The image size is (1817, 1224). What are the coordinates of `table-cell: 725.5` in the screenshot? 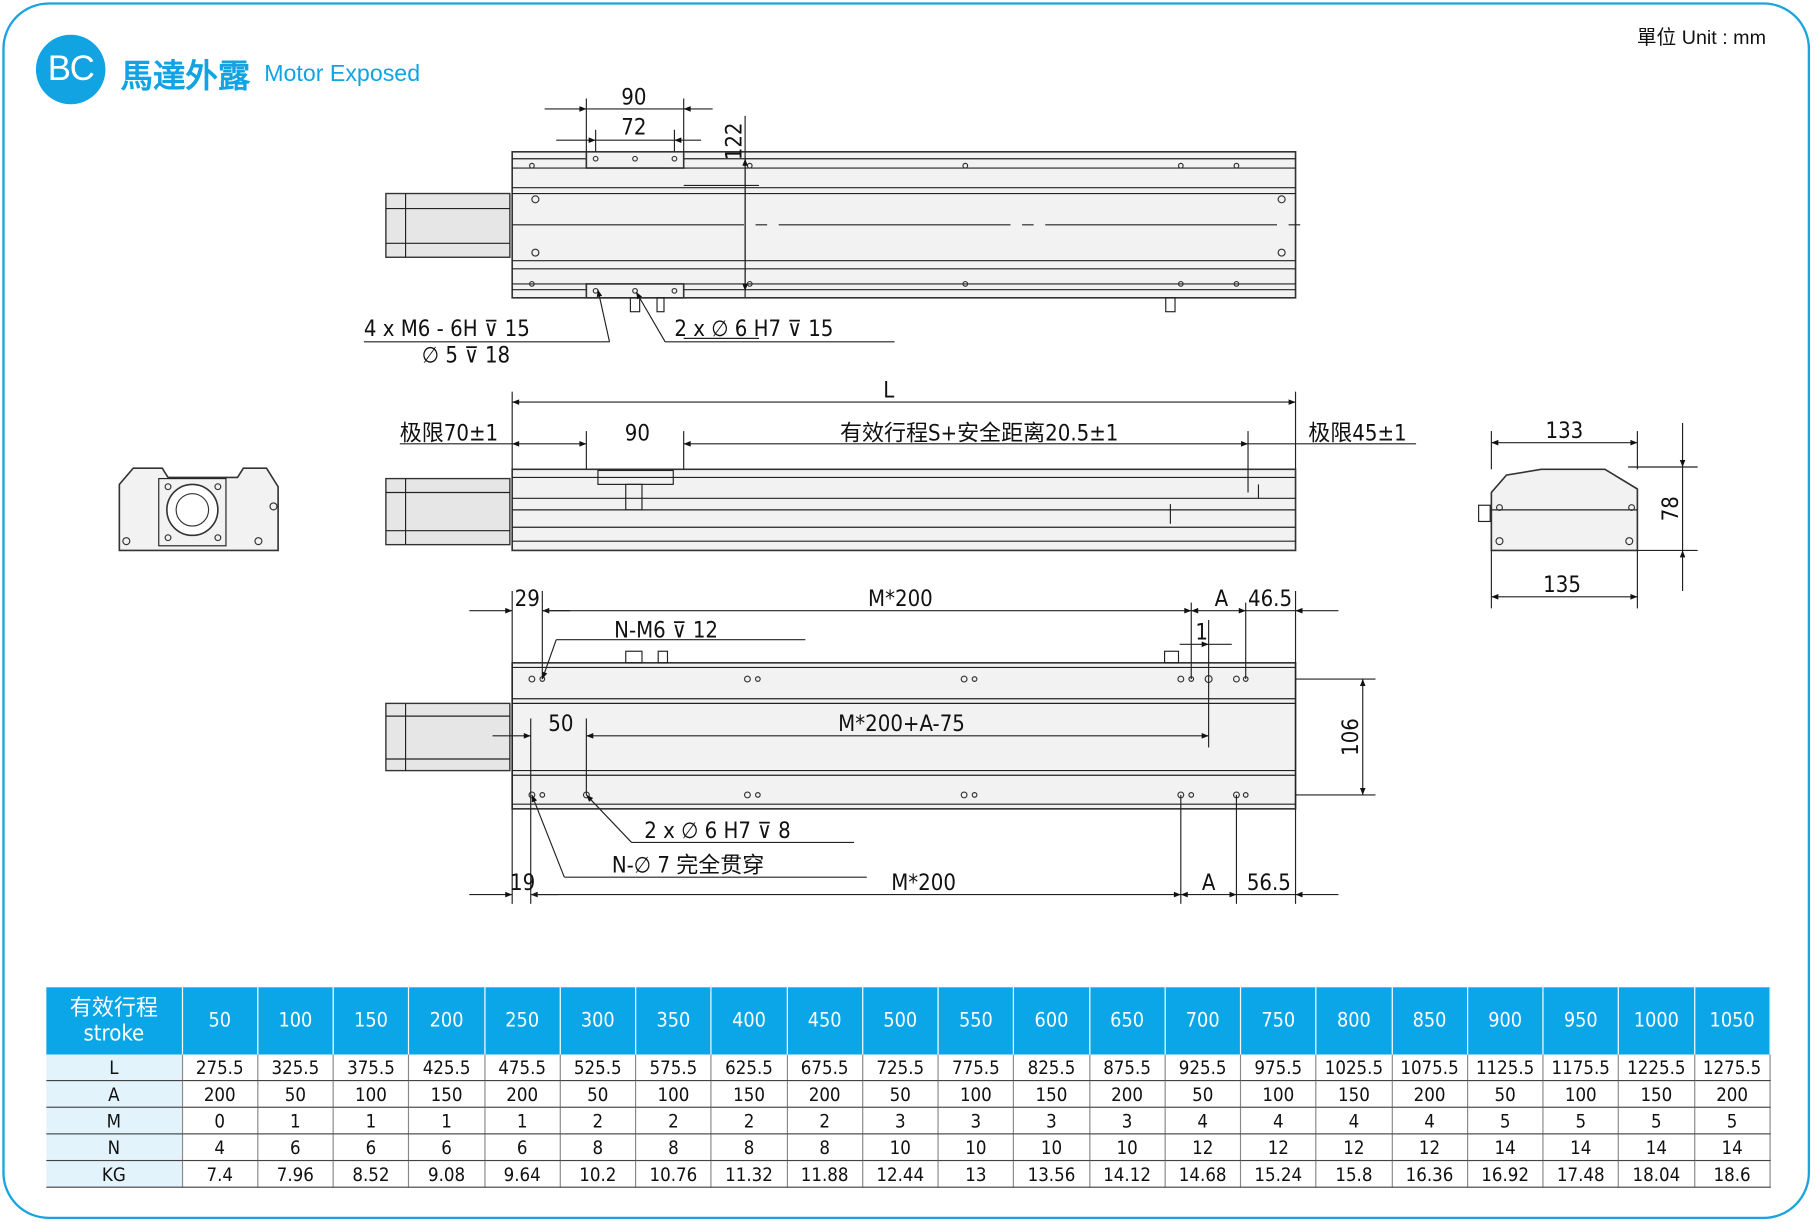 It's located at (900, 1068).